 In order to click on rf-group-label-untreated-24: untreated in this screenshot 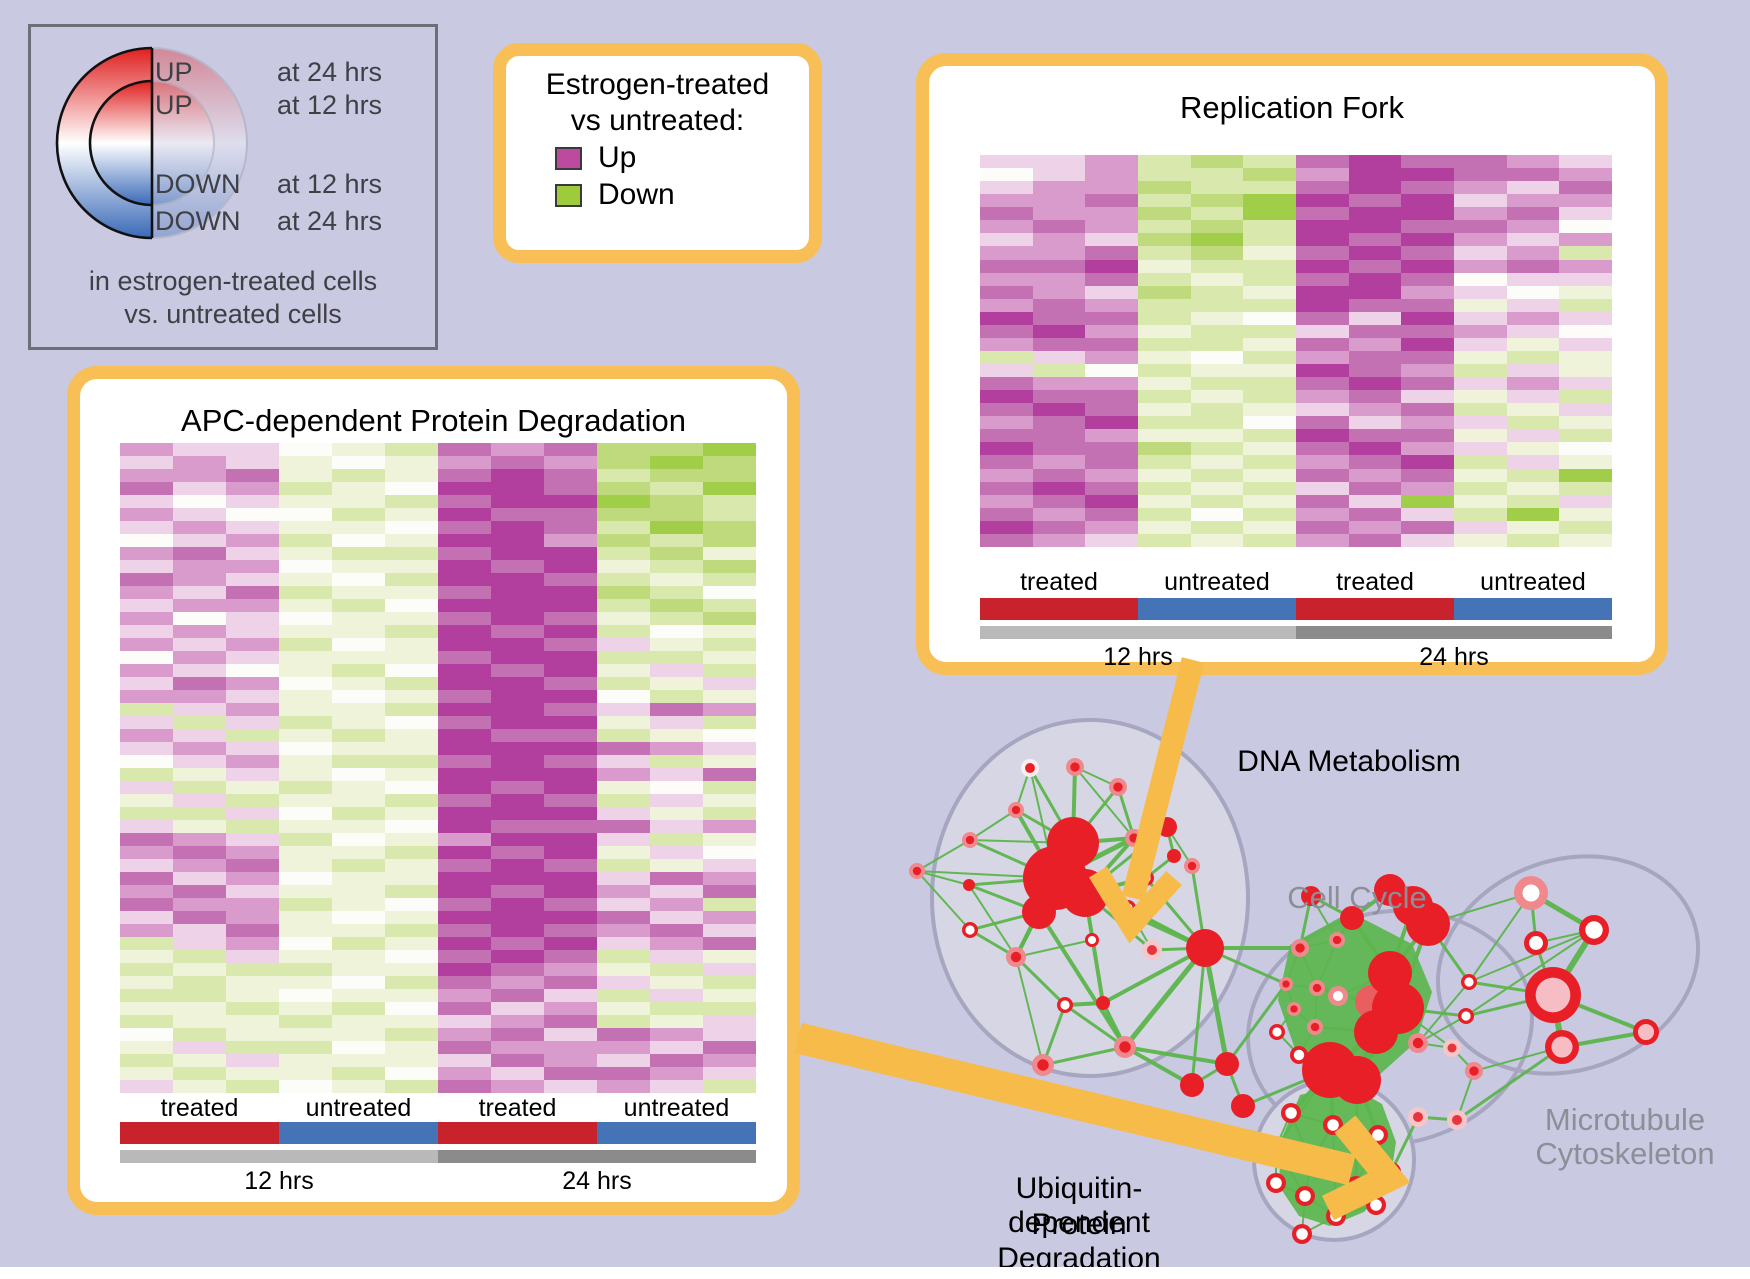, I will do `click(1533, 582)`.